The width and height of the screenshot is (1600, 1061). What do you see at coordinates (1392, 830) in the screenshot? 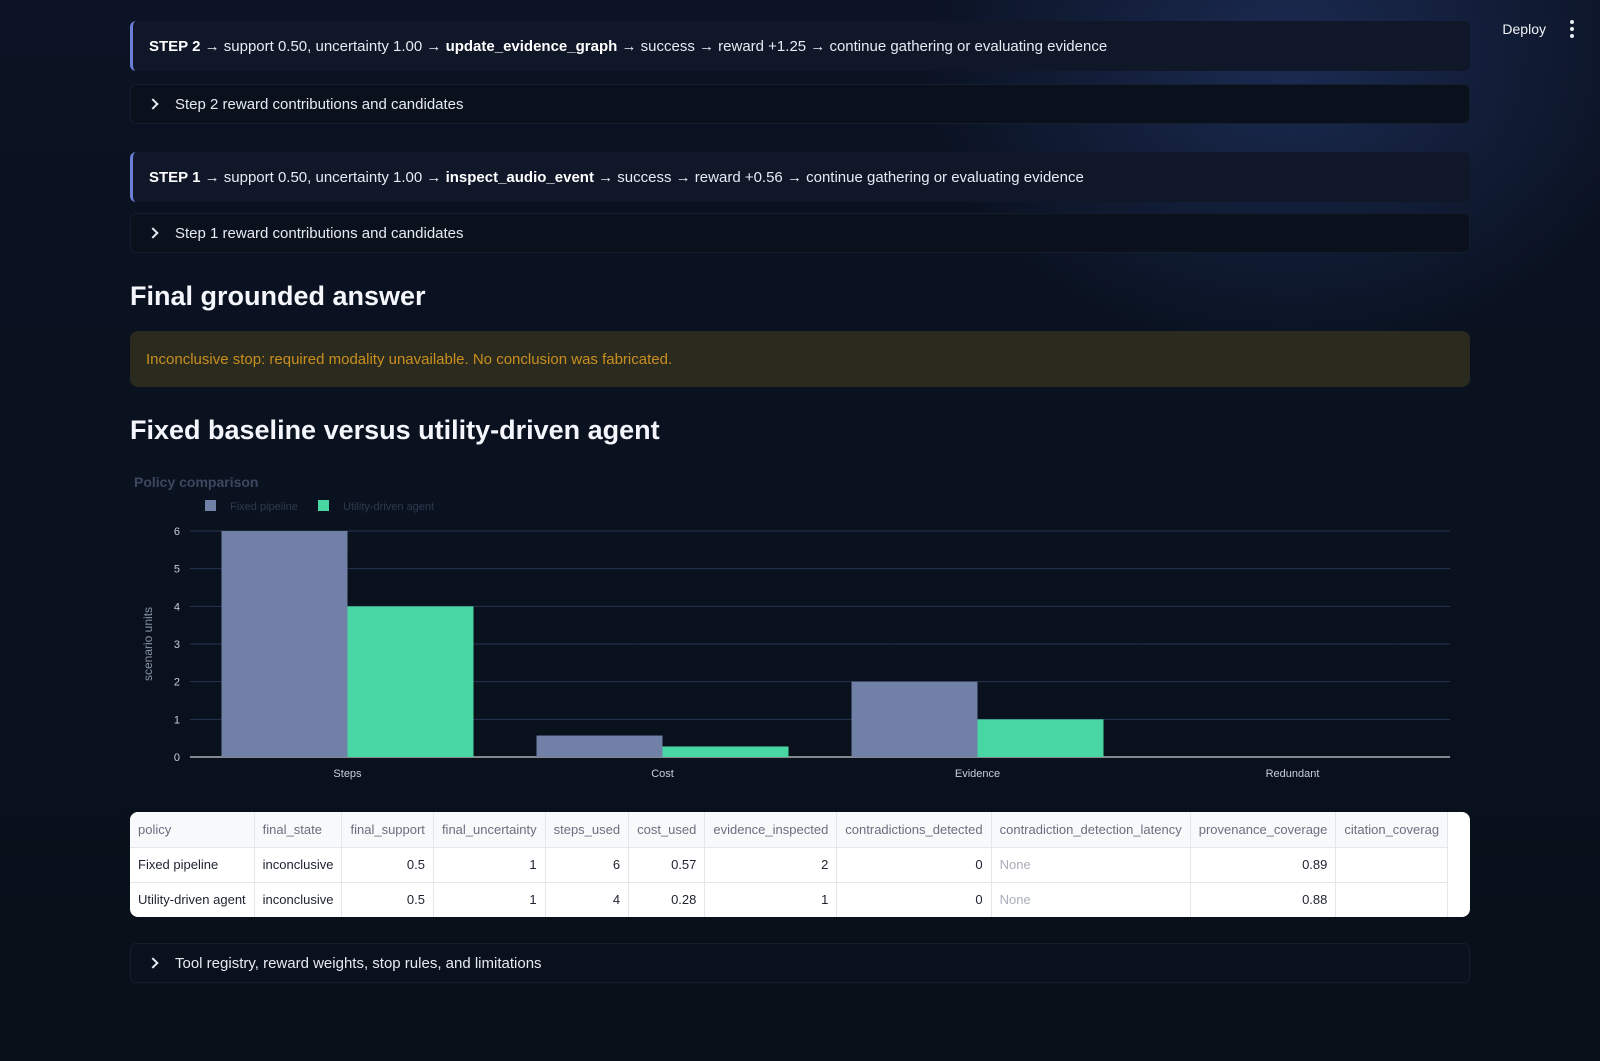
I see `column-header: citation_coverag` at bounding box center [1392, 830].